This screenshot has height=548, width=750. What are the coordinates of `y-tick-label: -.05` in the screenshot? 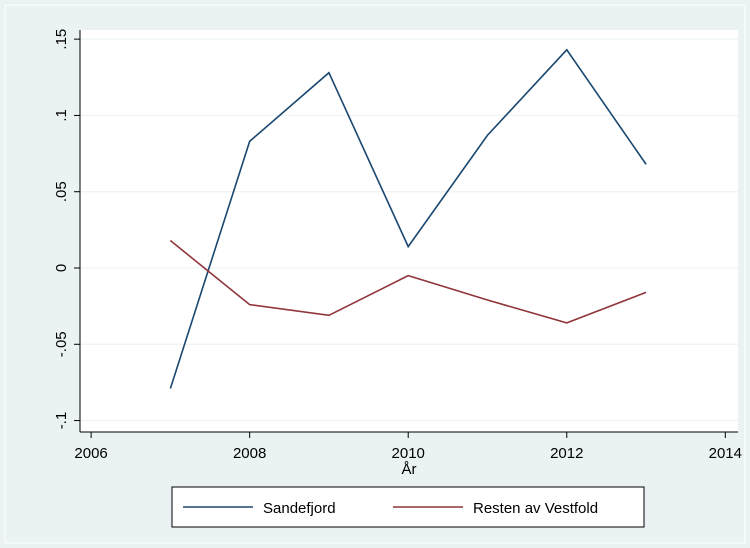 It's located at (61, 344).